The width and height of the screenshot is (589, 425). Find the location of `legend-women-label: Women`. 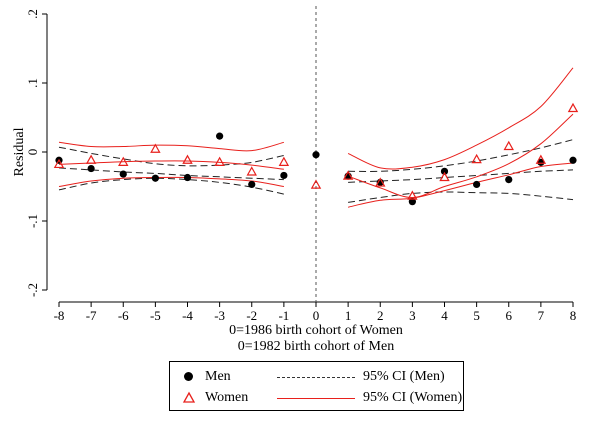

legend-women-label: Women is located at coordinates (227, 397).